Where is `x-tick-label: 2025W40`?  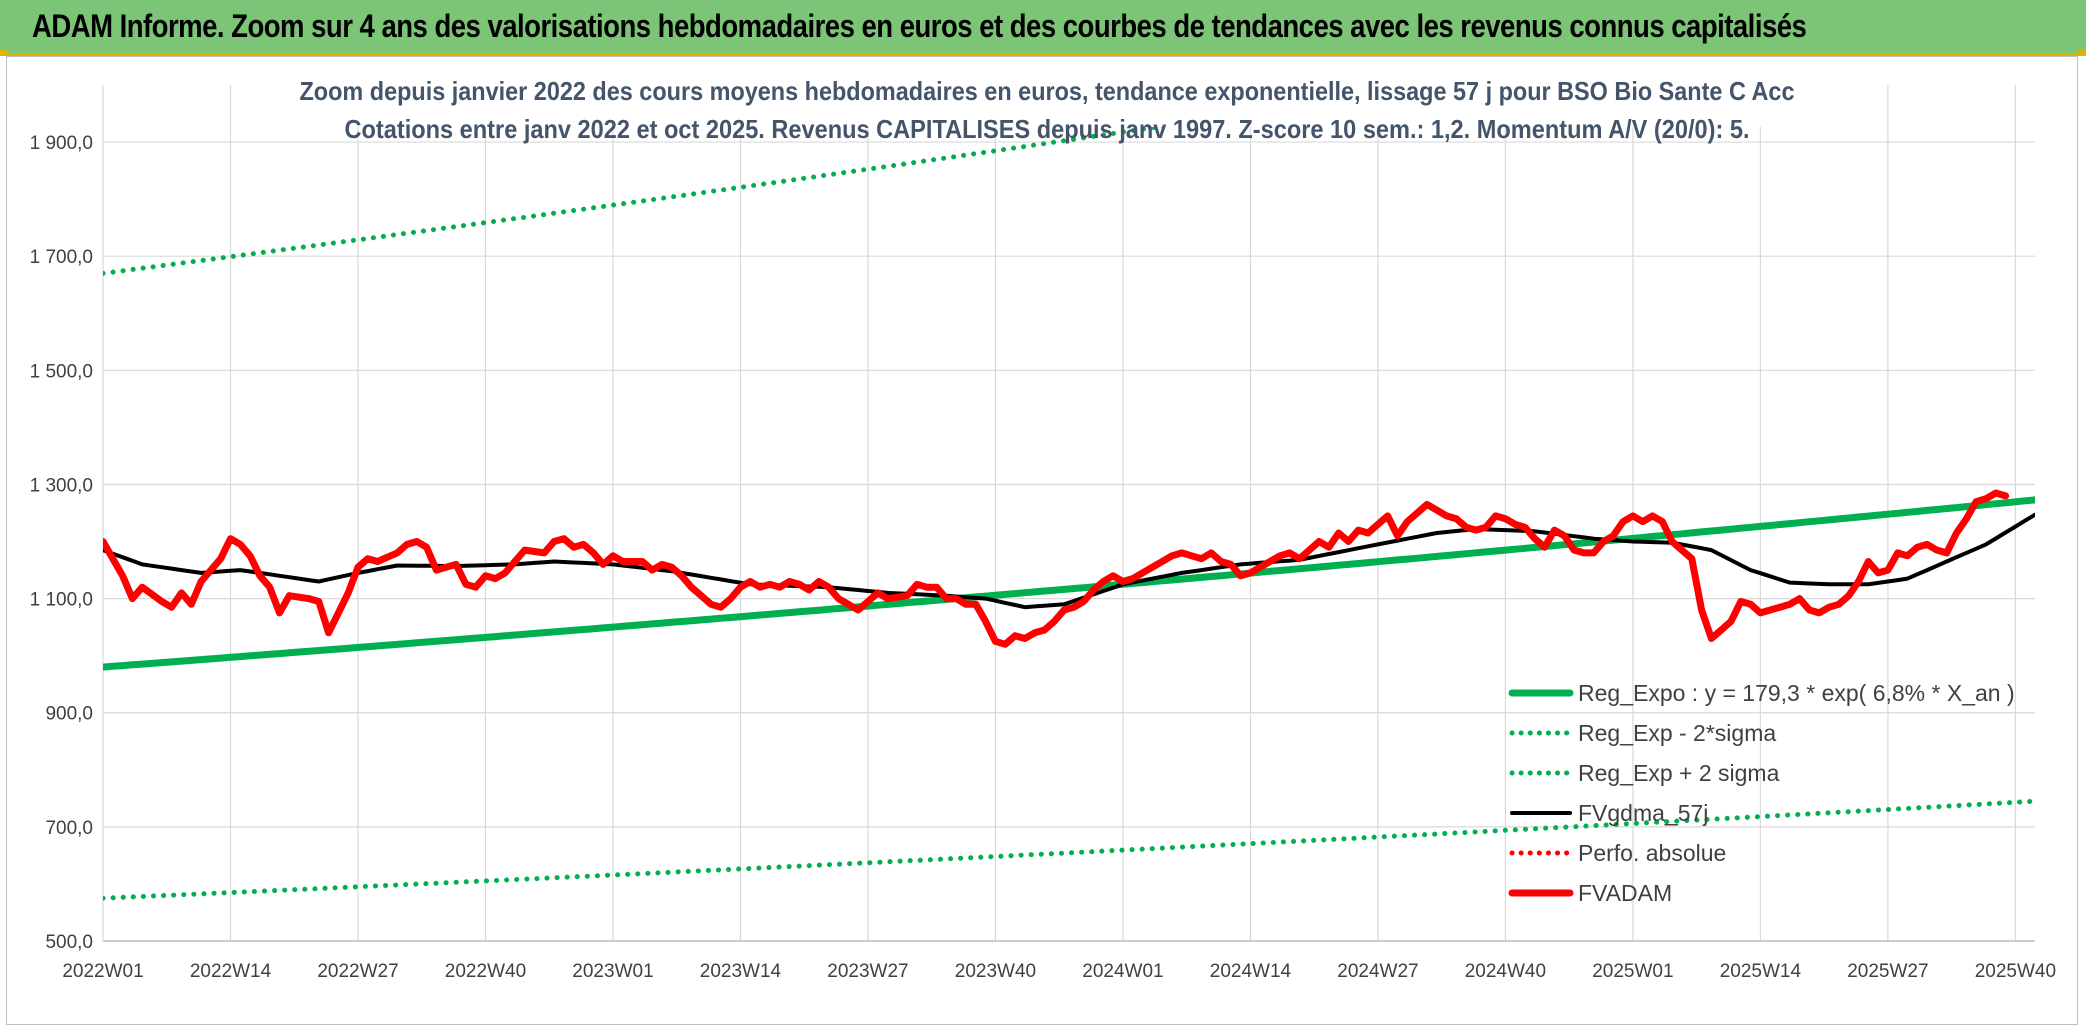
x-tick-label: 2025W40 is located at coordinates (2015, 971).